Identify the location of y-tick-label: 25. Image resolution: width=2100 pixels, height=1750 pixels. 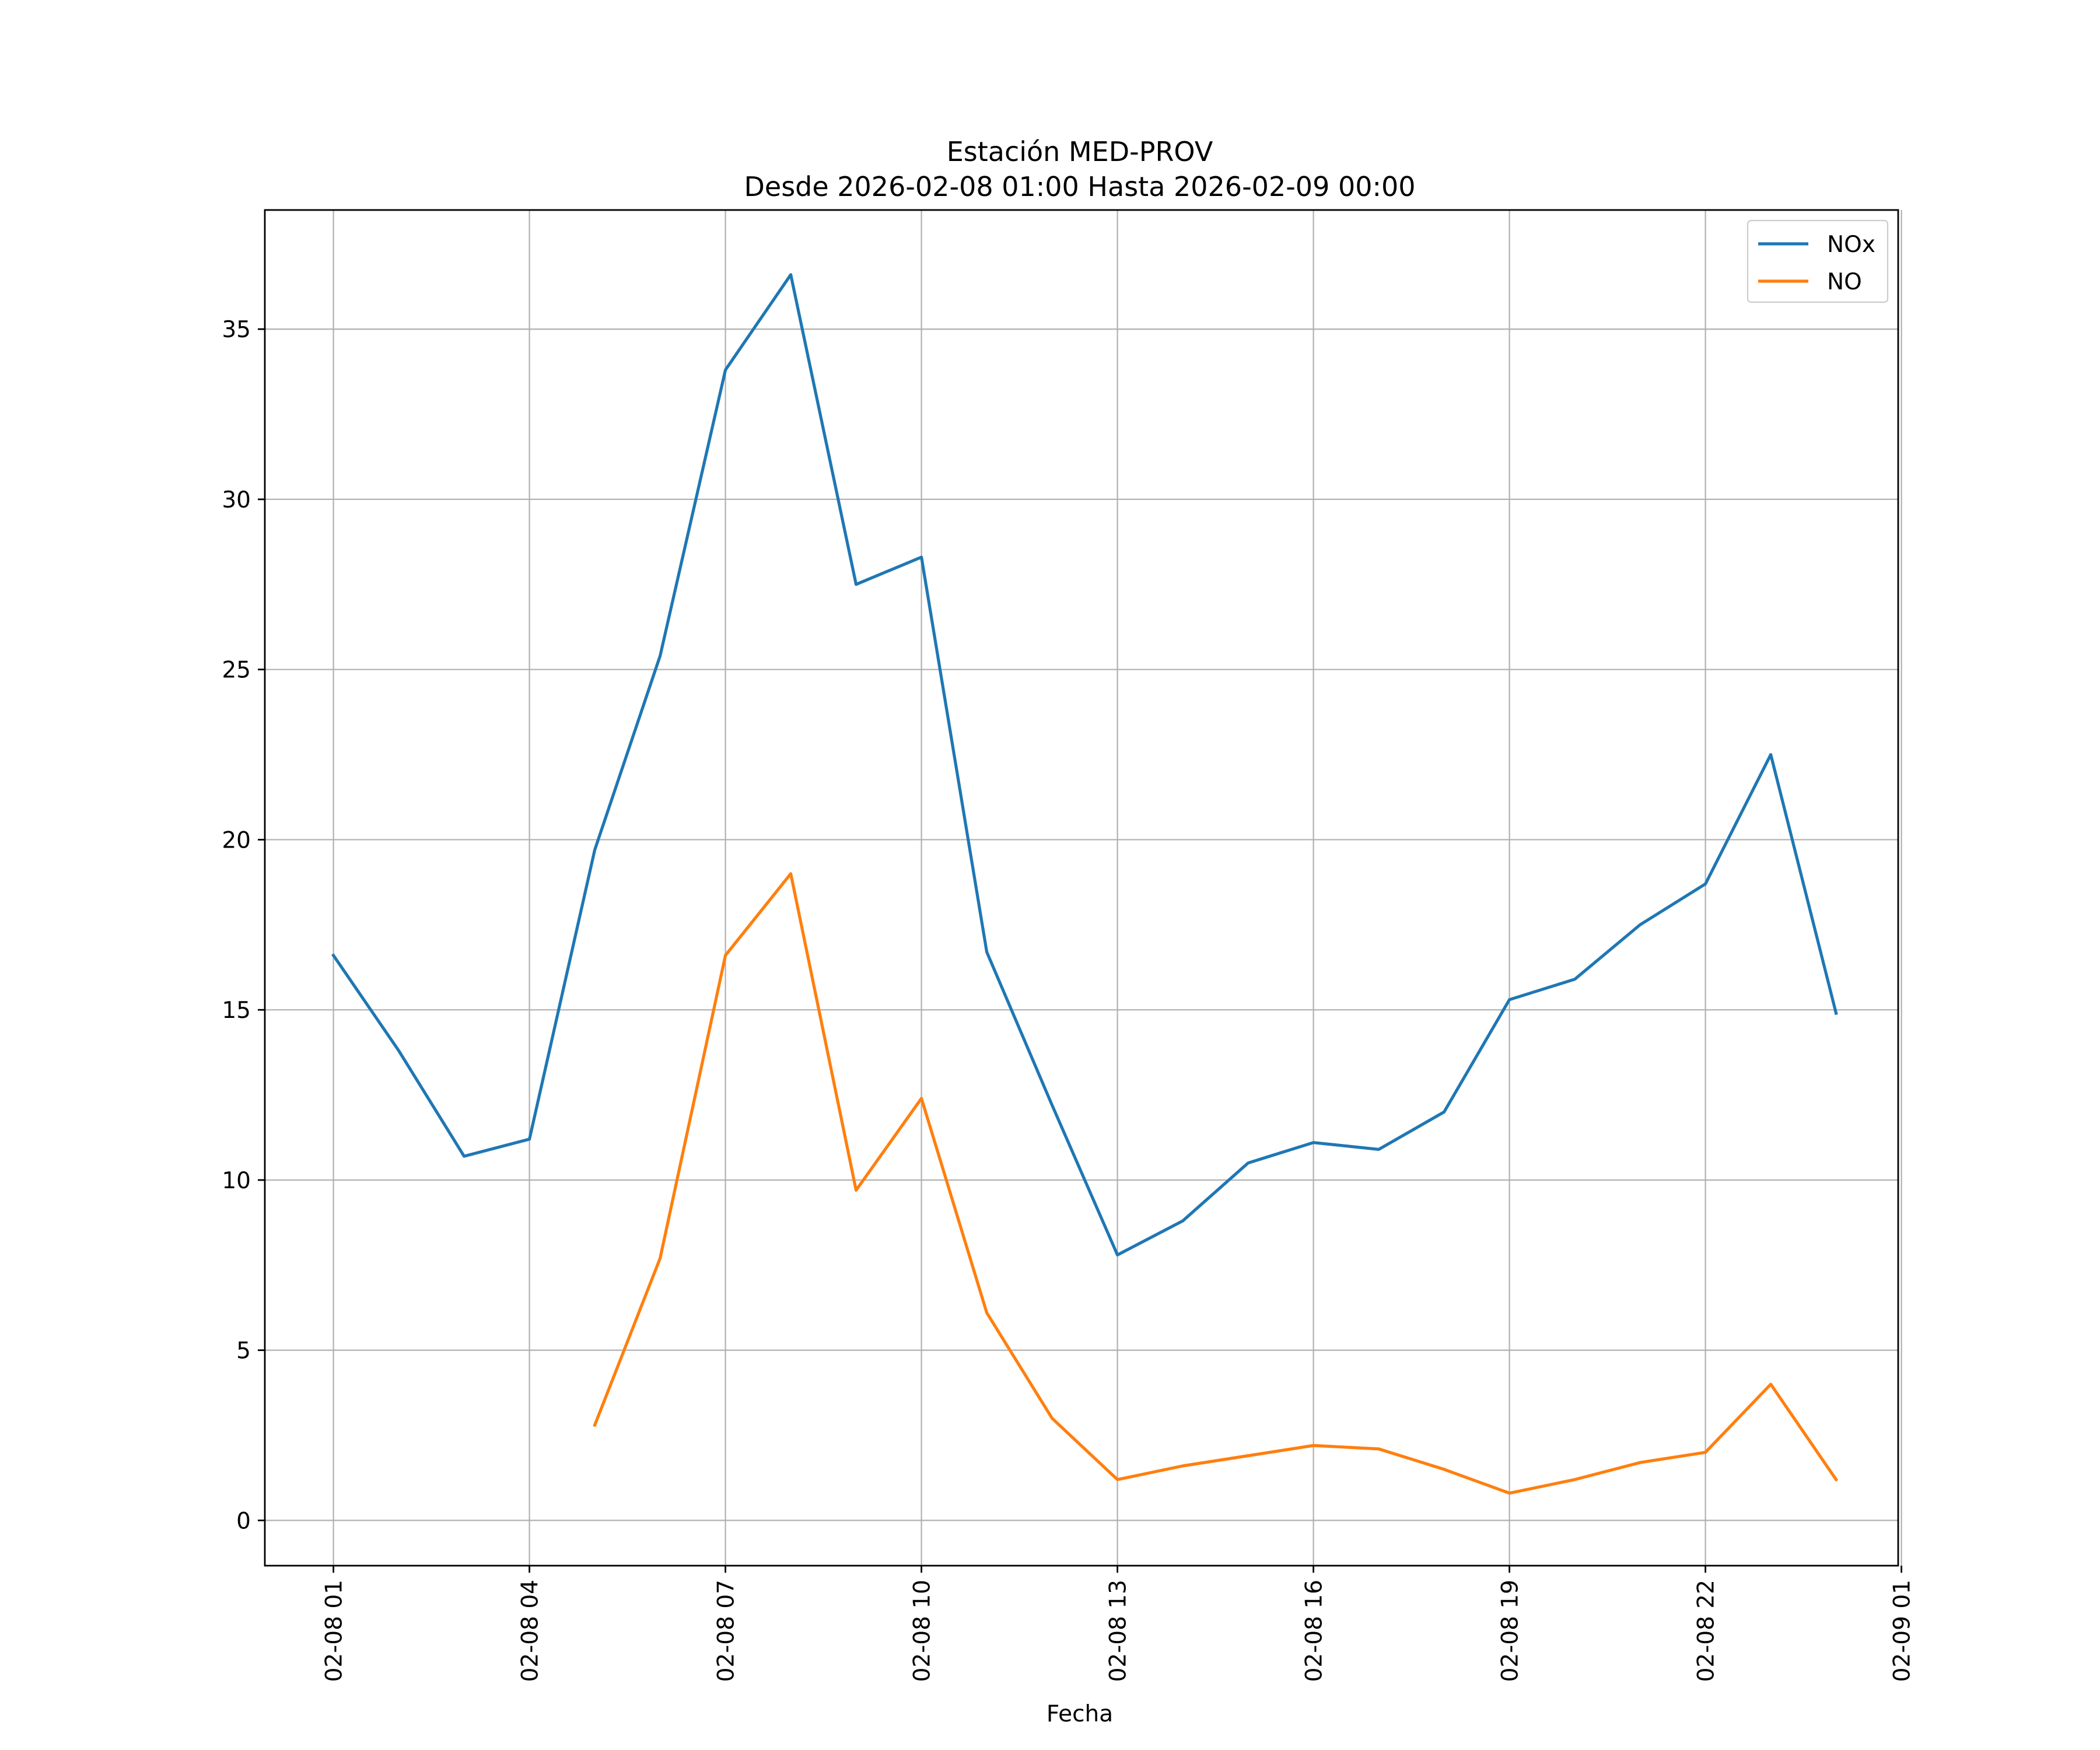
(236, 670).